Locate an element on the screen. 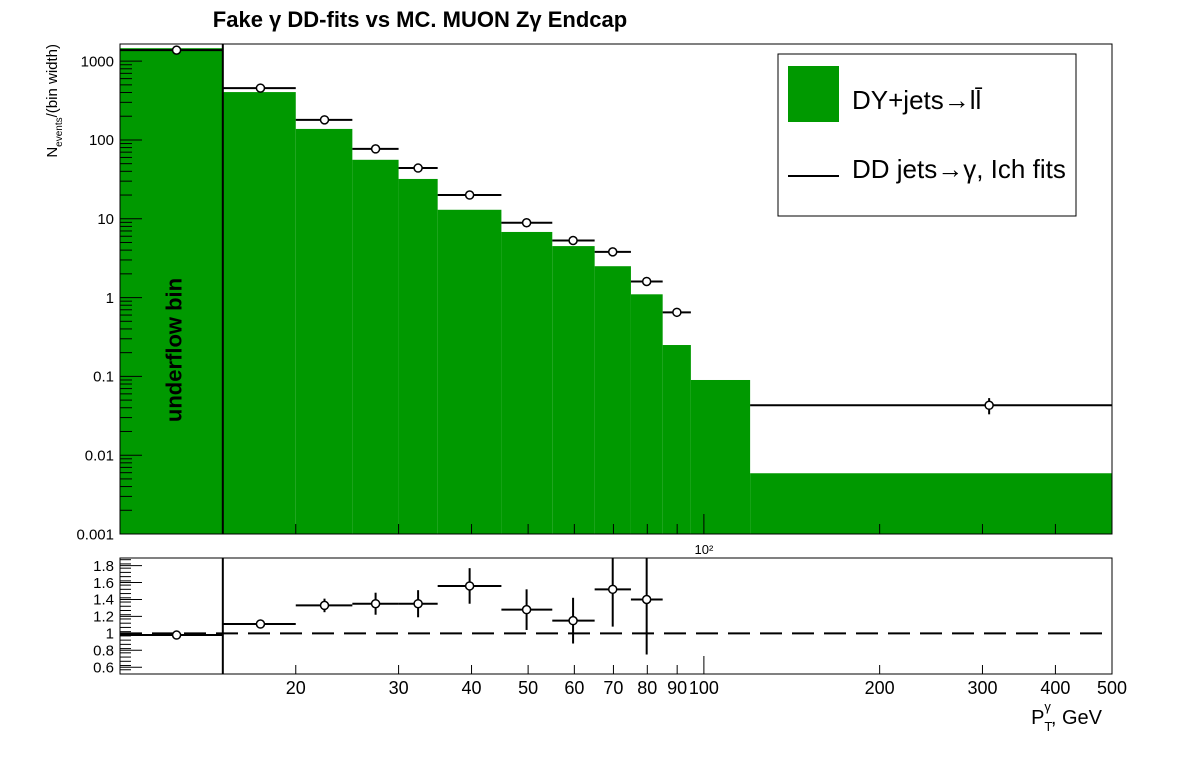 This screenshot has width=1196, height=772. y-tick-label: 10 is located at coordinates (105, 219).